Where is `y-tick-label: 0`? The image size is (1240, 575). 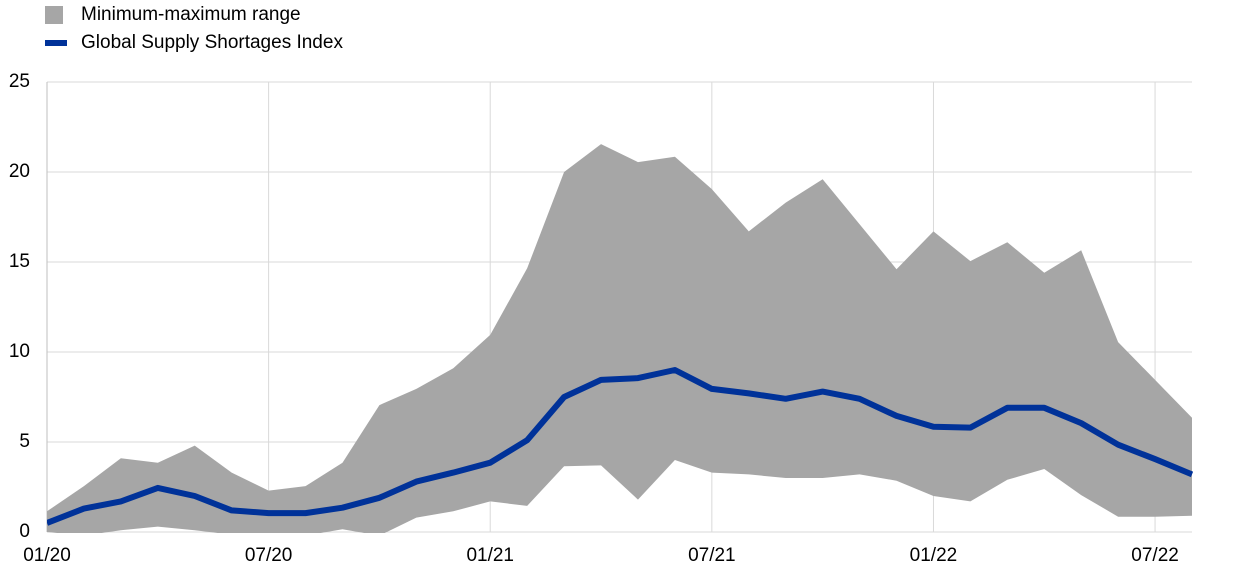 y-tick-label: 0 is located at coordinates (24, 531).